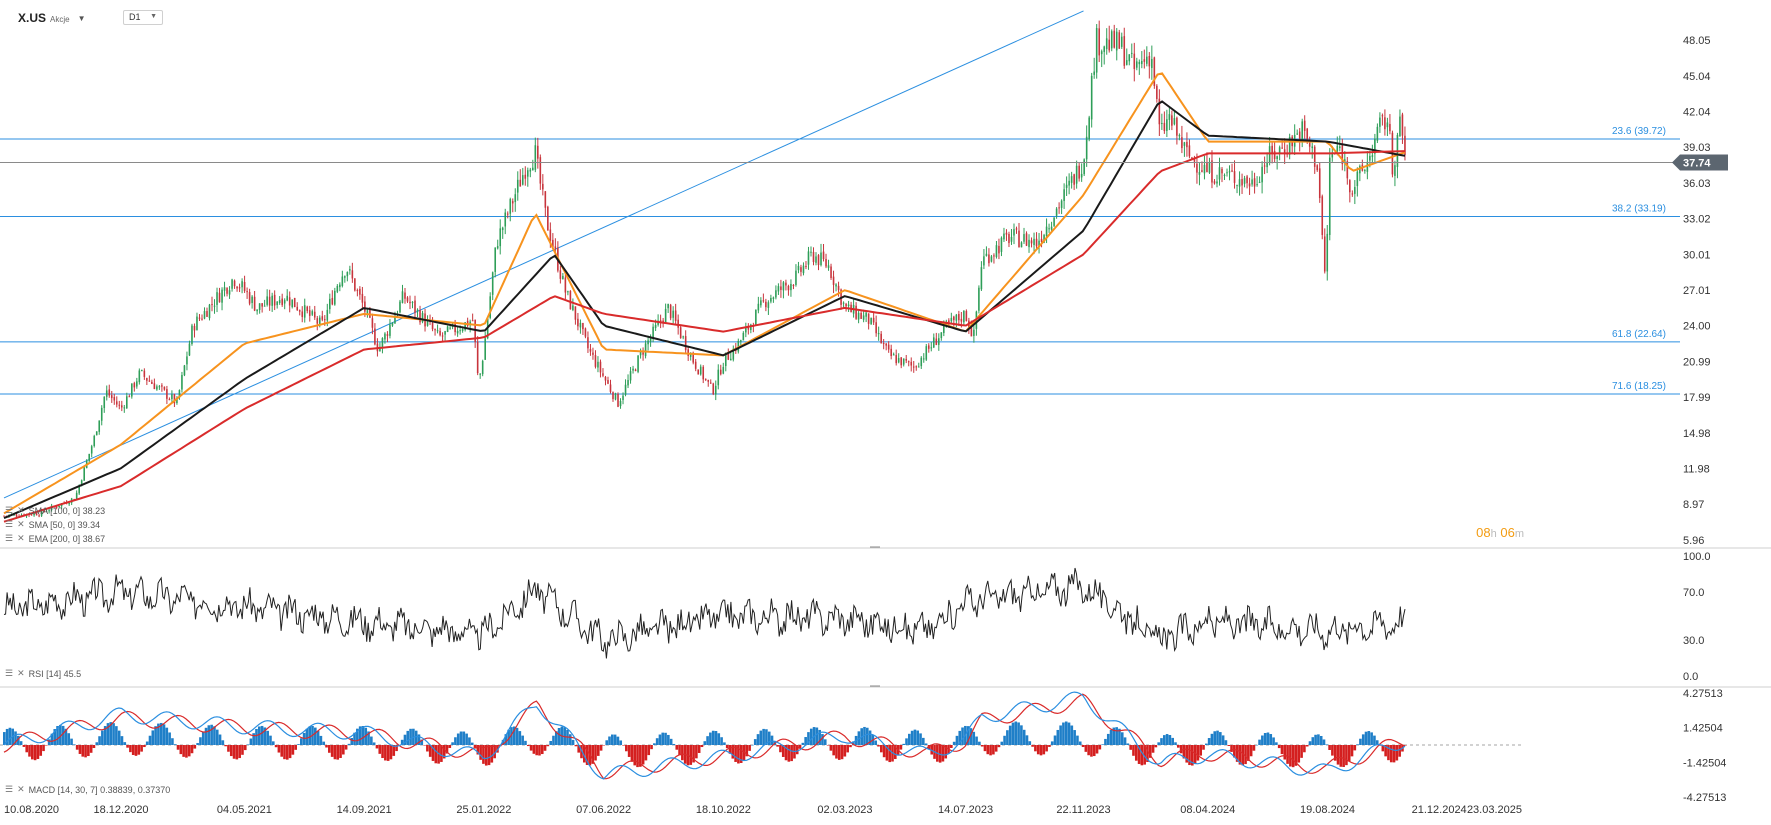  What do you see at coordinates (32, 18) in the screenshot?
I see `symbol-label: X.US` at bounding box center [32, 18].